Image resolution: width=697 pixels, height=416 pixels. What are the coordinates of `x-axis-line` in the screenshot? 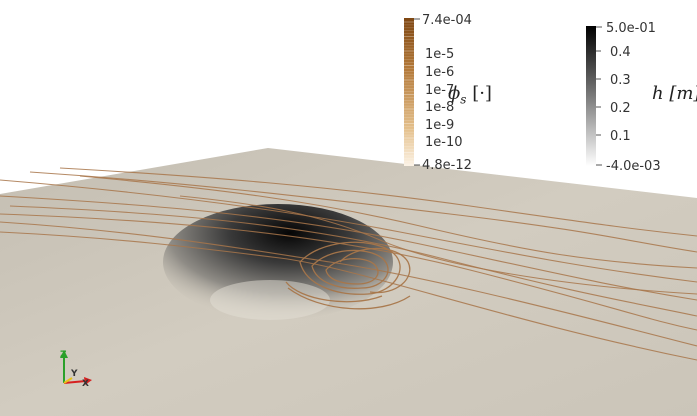 It's located at (75, 382).